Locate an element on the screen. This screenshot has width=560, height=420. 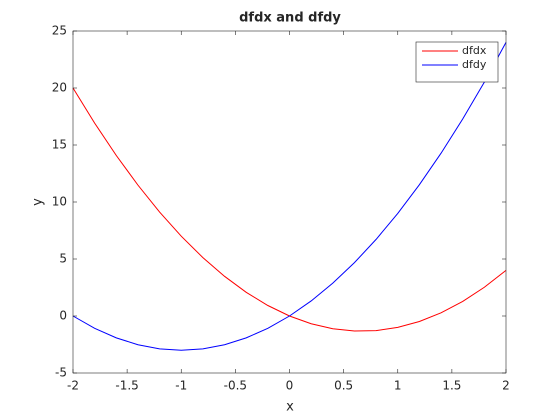
y-tick-label: 15 is located at coordinates (59, 145).